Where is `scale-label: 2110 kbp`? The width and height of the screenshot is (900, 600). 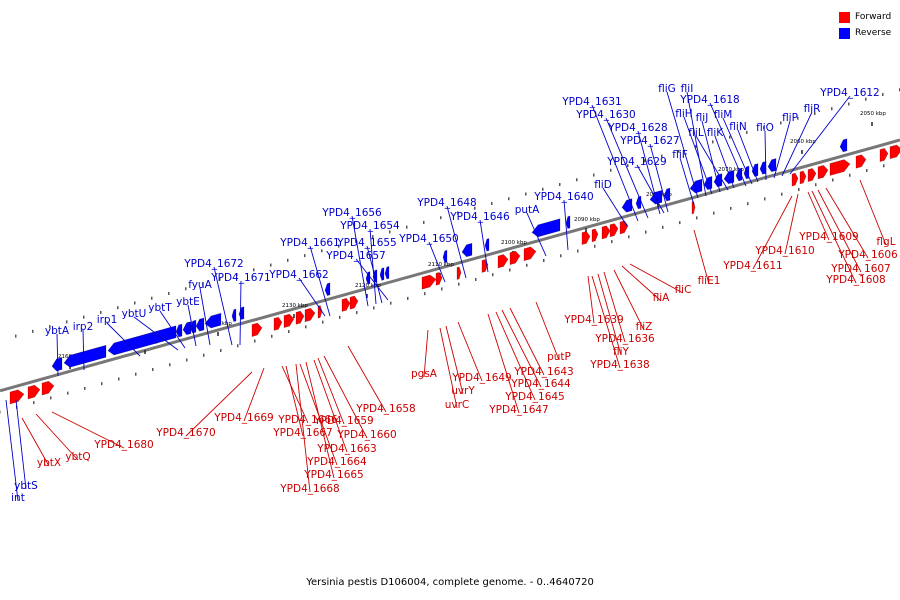
scale-label: 2110 kbp is located at coordinates (441, 265).